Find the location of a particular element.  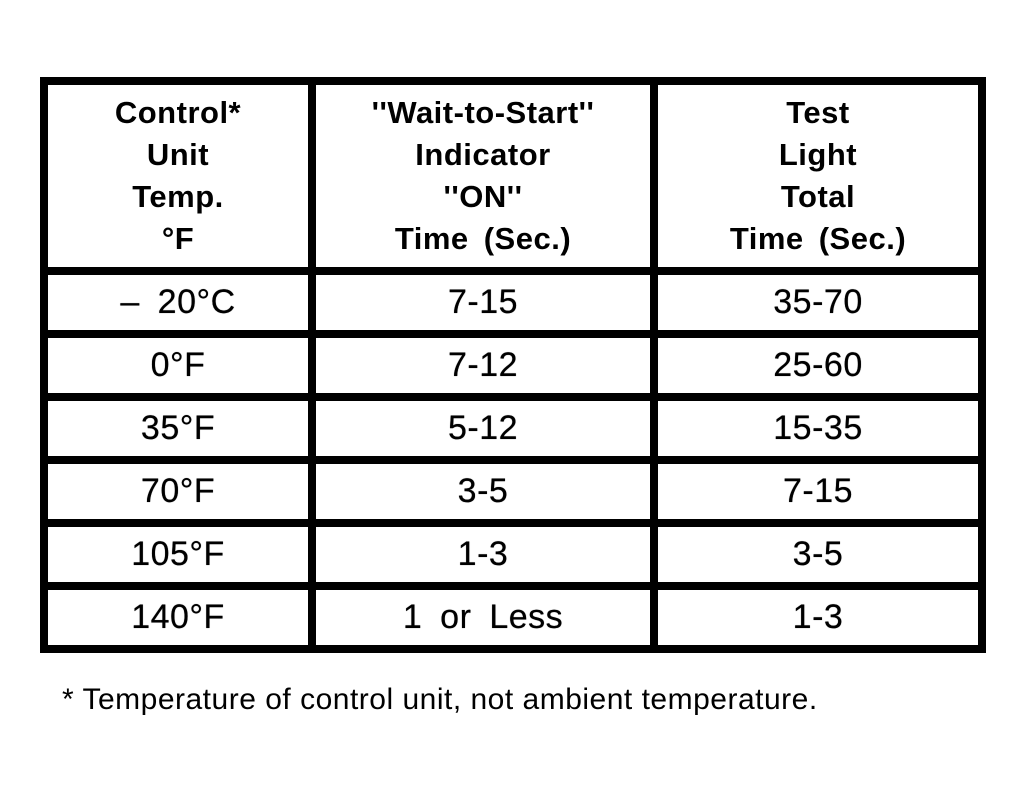

table-row: 0°F 7-12 25-60 is located at coordinates (513, 365).